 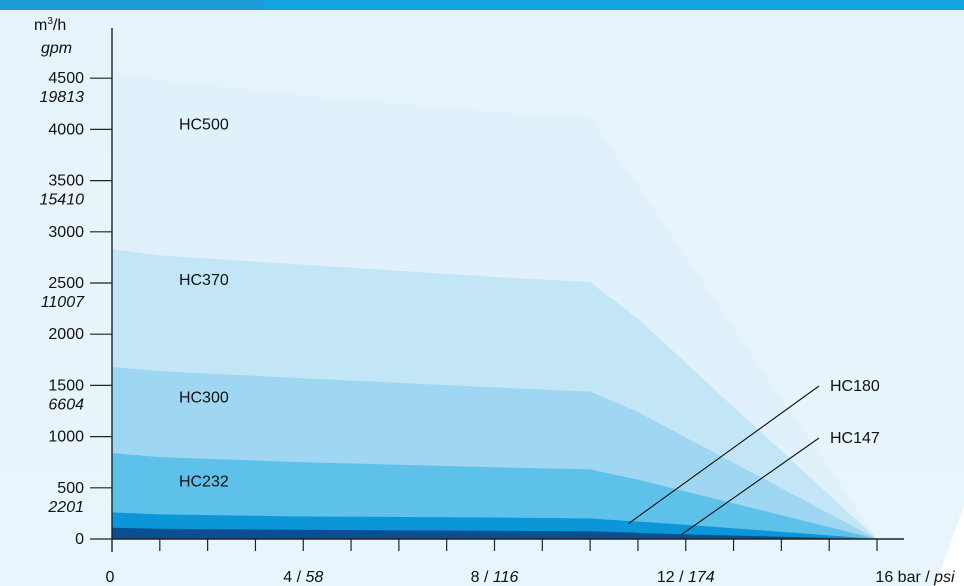 I want to click on series-label-hc300: HC300, so click(x=204, y=398).